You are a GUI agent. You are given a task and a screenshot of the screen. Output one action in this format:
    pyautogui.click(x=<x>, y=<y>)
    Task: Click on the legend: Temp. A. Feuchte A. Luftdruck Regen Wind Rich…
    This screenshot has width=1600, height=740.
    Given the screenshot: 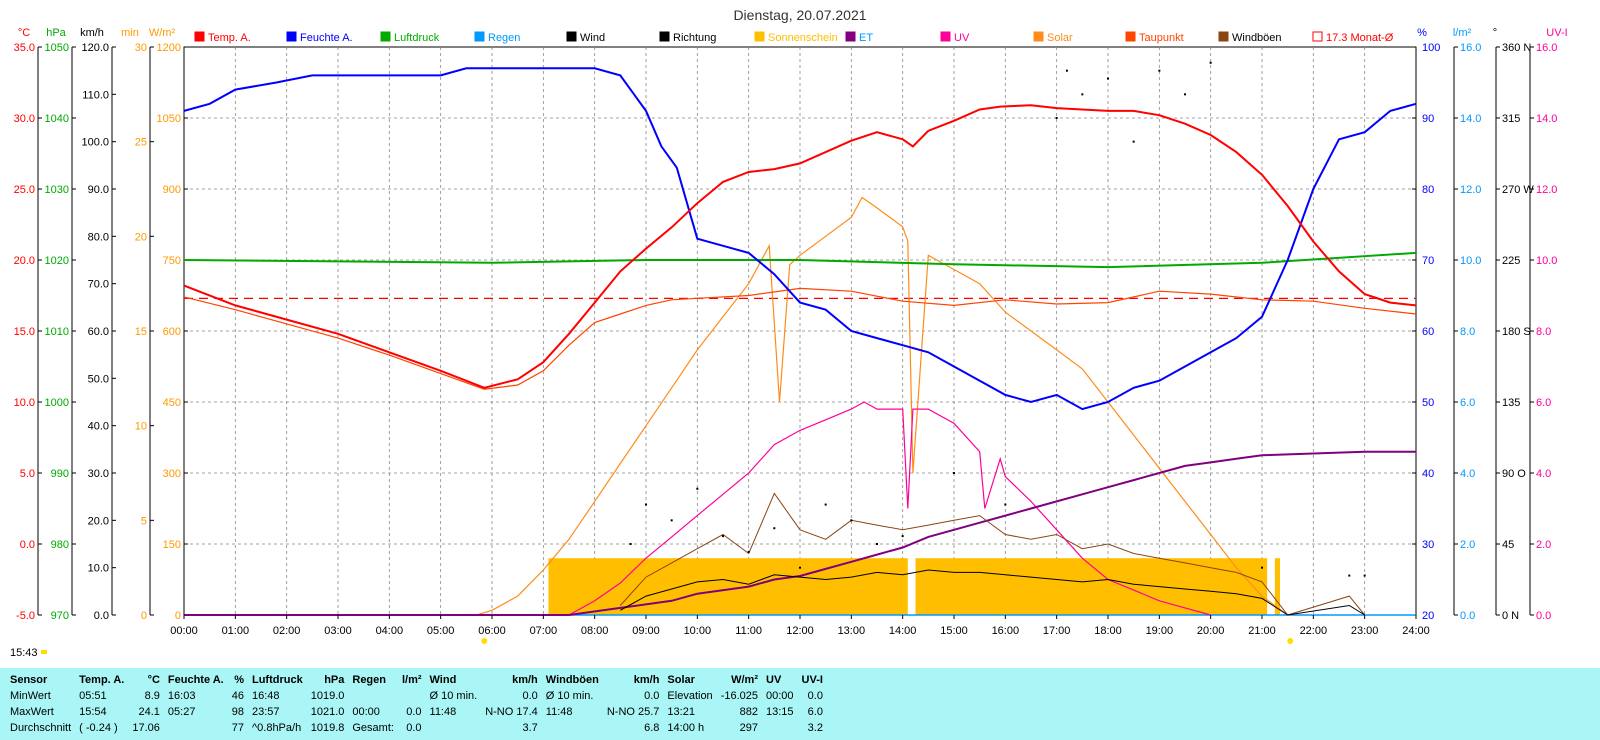 What is the action you would take?
    pyautogui.click(x=794, y=37)
    